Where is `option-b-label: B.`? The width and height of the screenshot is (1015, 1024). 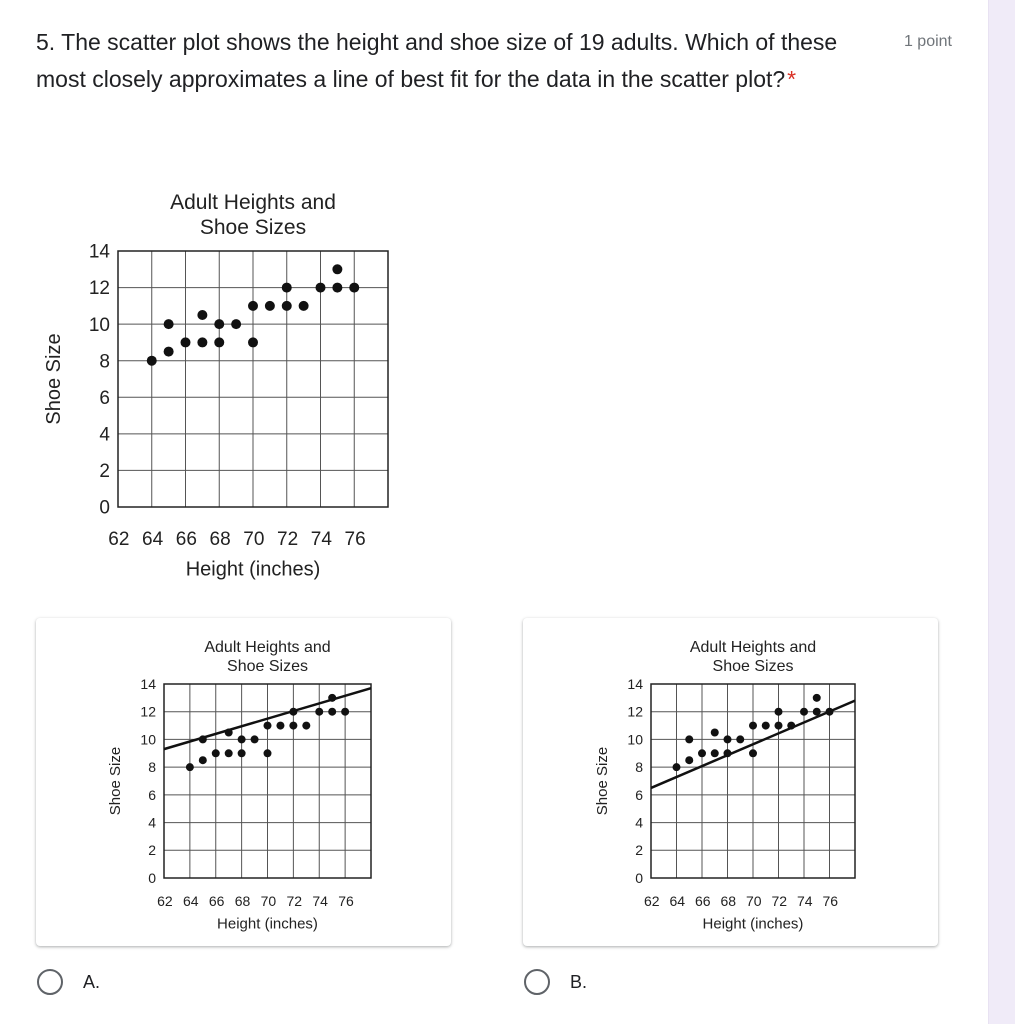 option-b-label: B. is located at coordinates (579, 981).